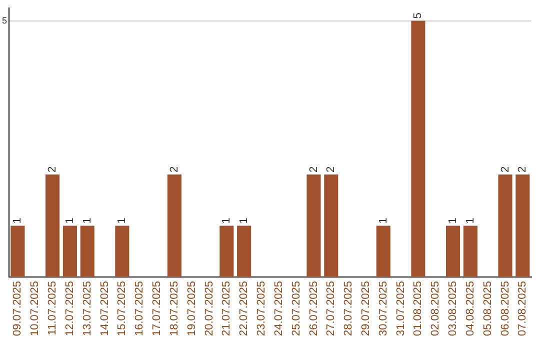 The width and height of the screenshot is (540, 340). Describe the element at coordinates (18, 308) in the screenshot. I see `x-tick-label: 09.07.2025` at that location.